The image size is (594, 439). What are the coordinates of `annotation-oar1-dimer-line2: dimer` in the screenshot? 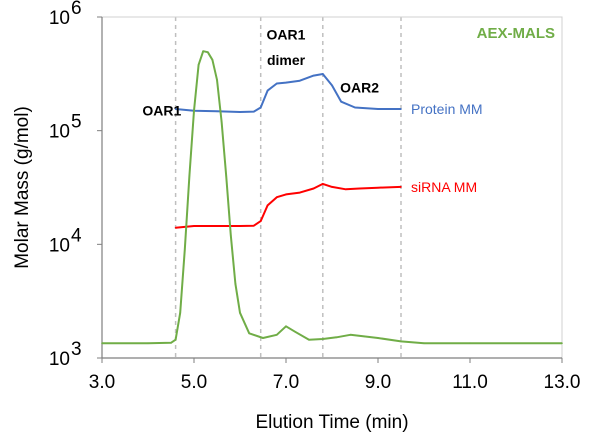 It's located at (286, 60).